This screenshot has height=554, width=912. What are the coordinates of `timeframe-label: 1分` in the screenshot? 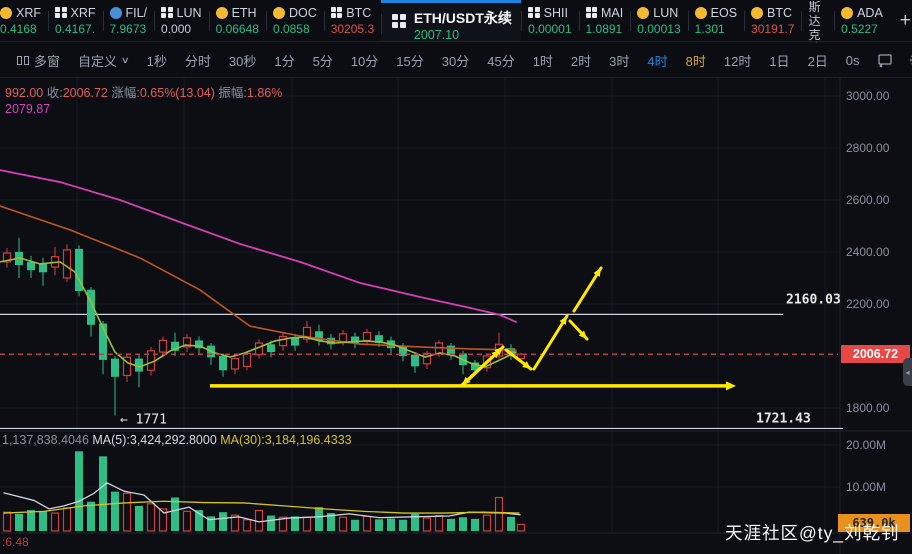 It's located at (284, 61).